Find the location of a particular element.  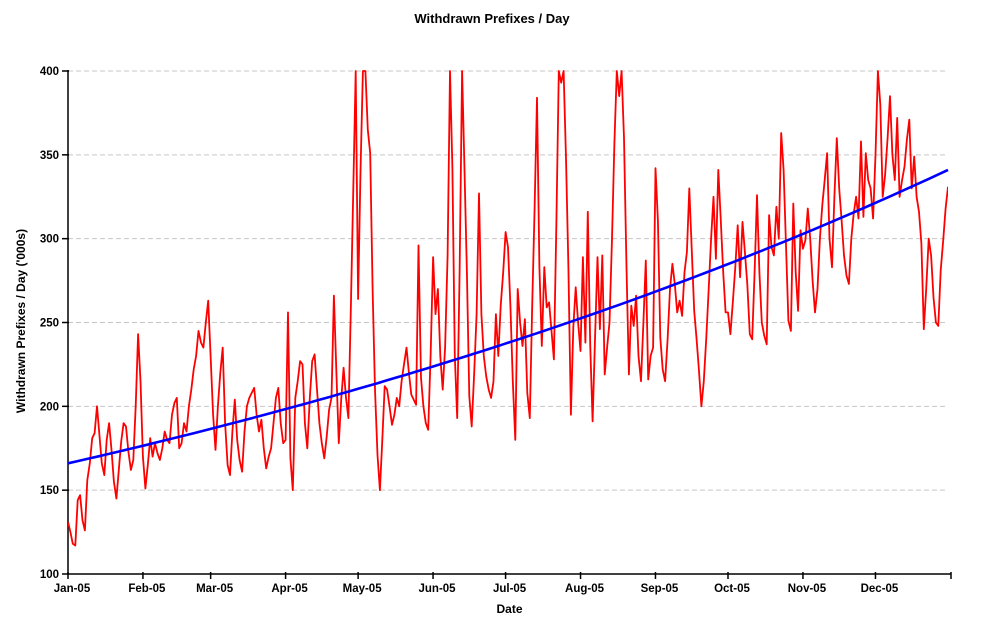

y-tick-label: 300 is located at coordinates (49, 240).